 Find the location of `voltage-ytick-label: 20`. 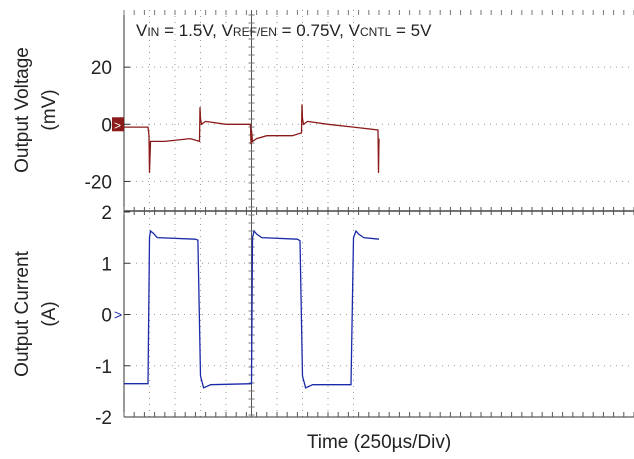

voltage-ytick-label: 20 is located at coordinates (101, 68).